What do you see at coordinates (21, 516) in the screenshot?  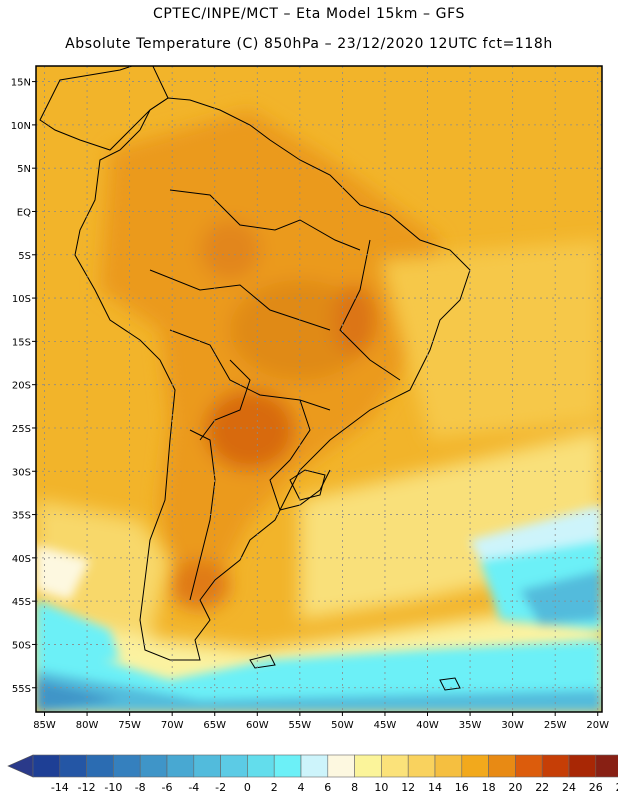 I see `lat-label: 35S` at bounding box center [21, 516].